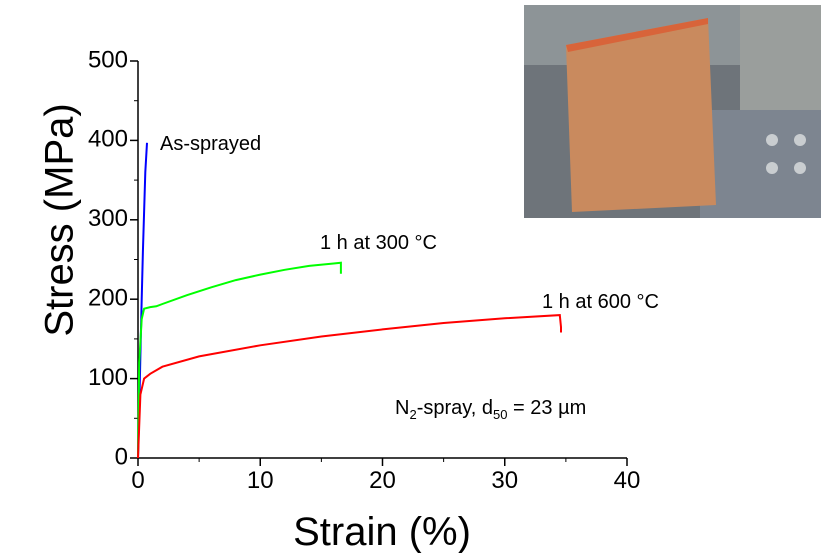 The height and width of the screenshot is (553, 821). Describe the element at coordinates (402, 408) in the screenshot. I see `annotation-part: N` at that location.